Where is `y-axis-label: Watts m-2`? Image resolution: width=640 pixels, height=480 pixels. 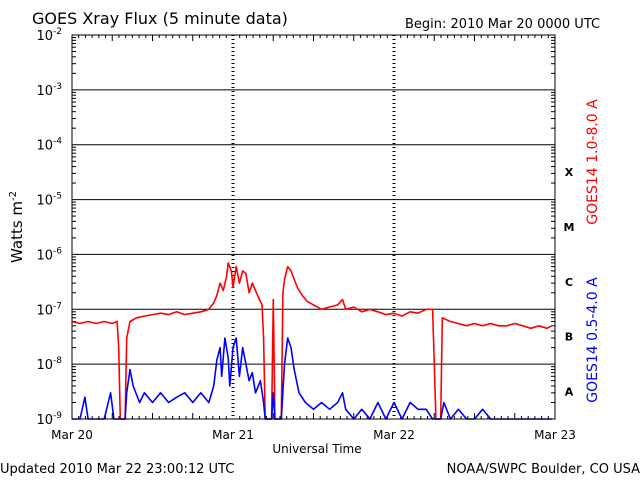
y-axis-label: Watts m-2 is located at coordinates (17, 227).